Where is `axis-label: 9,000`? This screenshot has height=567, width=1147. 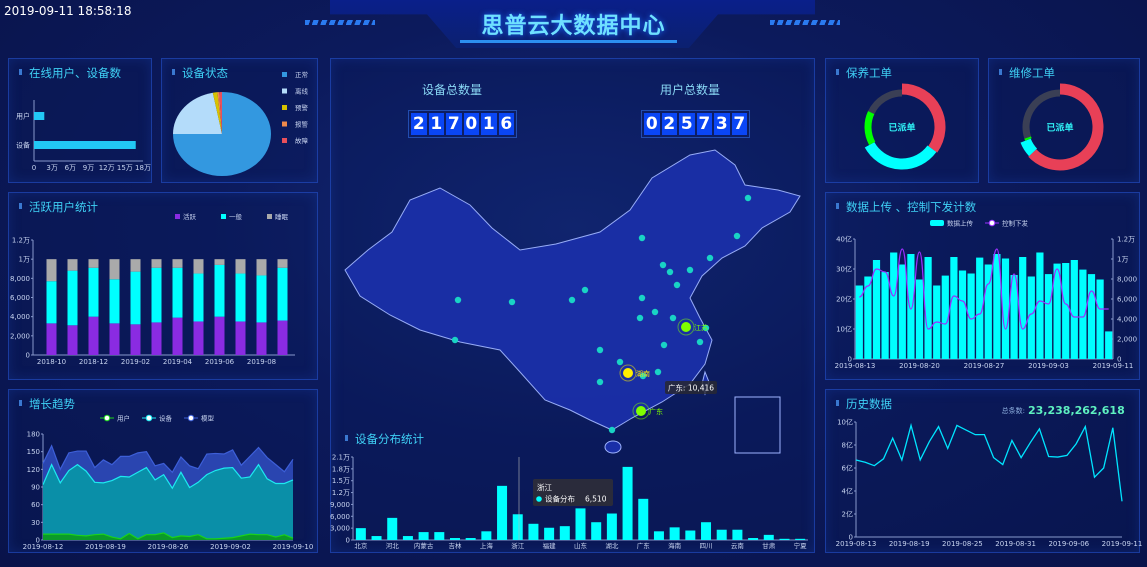
axis-label: 9,000 is located at coordinates (340, 505).